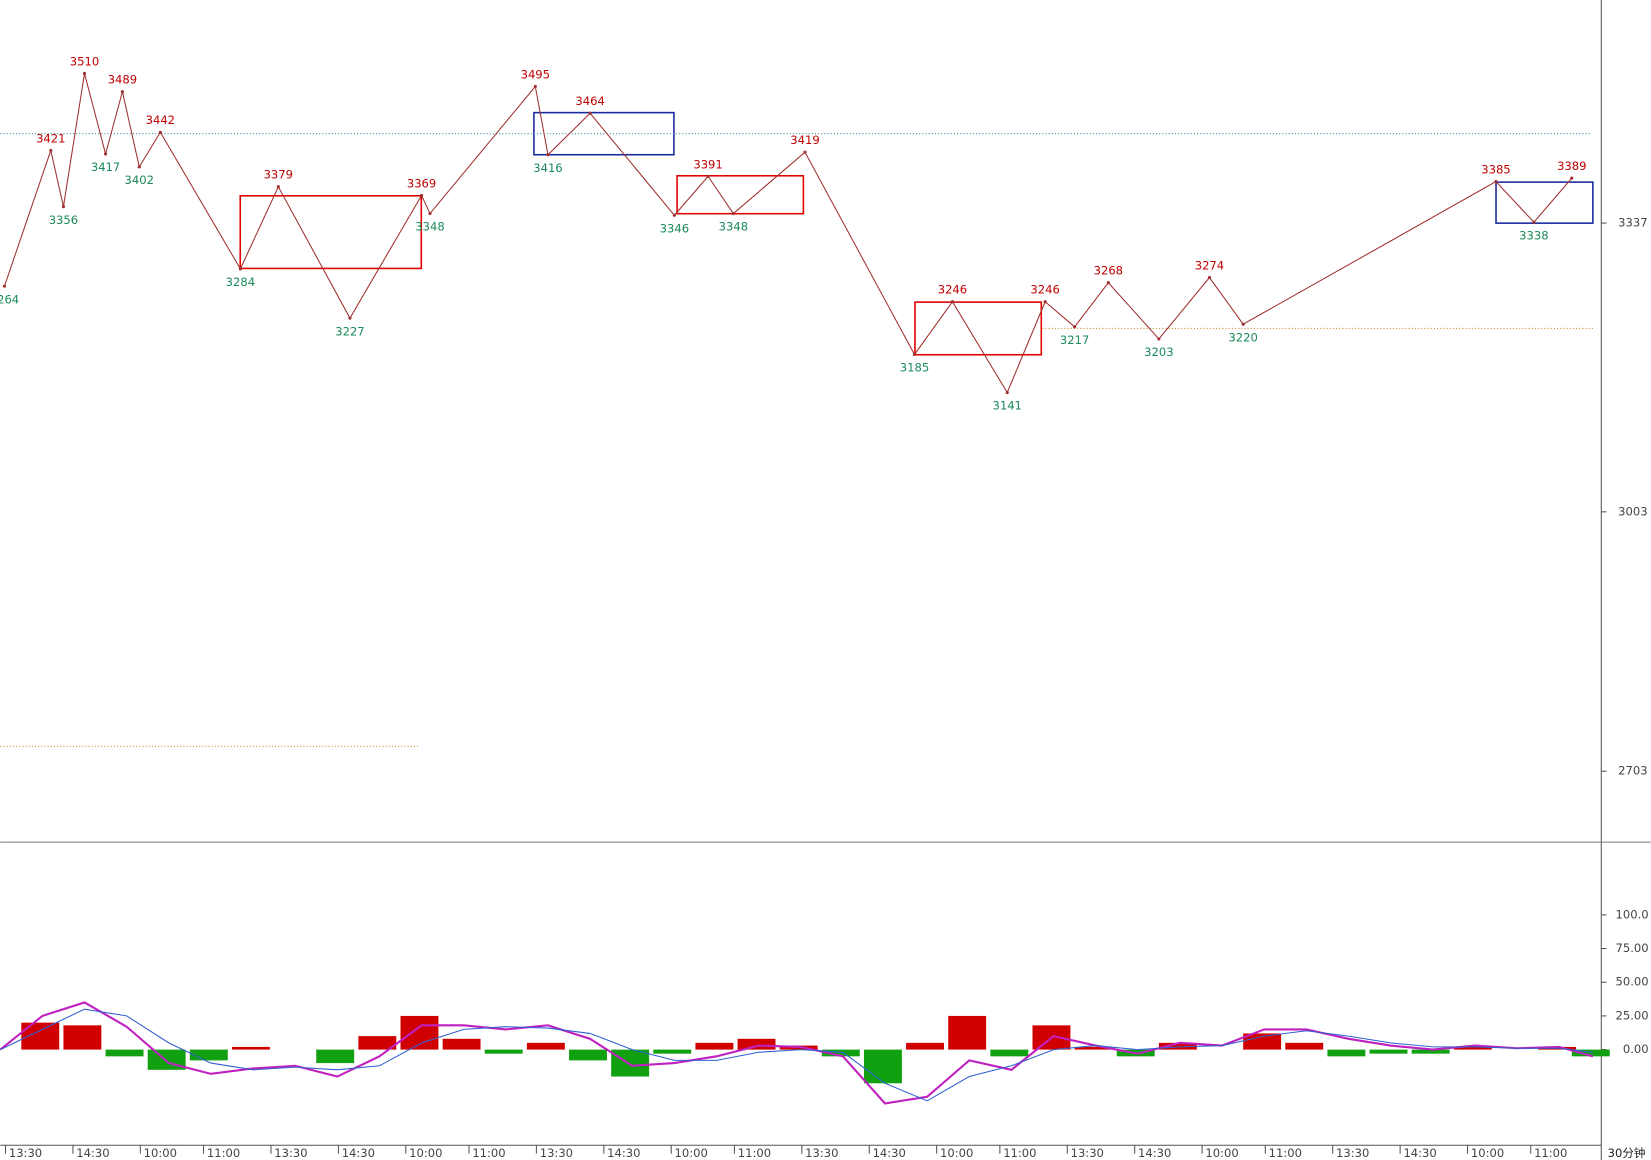  What do you see at coordinates (1632, 982) in the screenshot?
I see `y-tick-label: 50.00` at bounding box center [1632, 982].